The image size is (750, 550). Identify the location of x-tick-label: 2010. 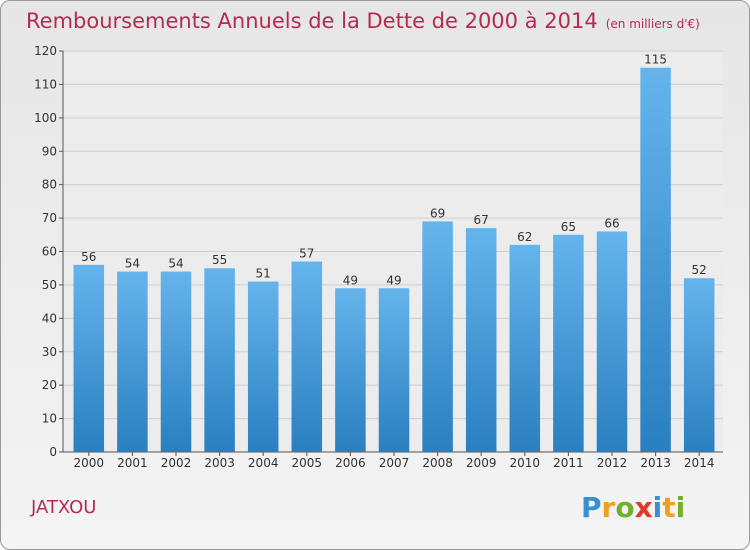
(525, 463).